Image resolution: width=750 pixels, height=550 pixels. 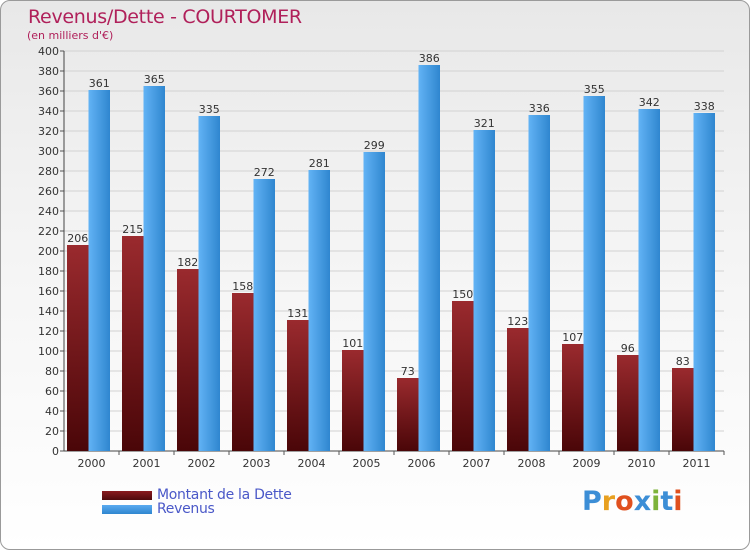 I want to click on x-tick-label: 2003, so click(x=257, y=463).